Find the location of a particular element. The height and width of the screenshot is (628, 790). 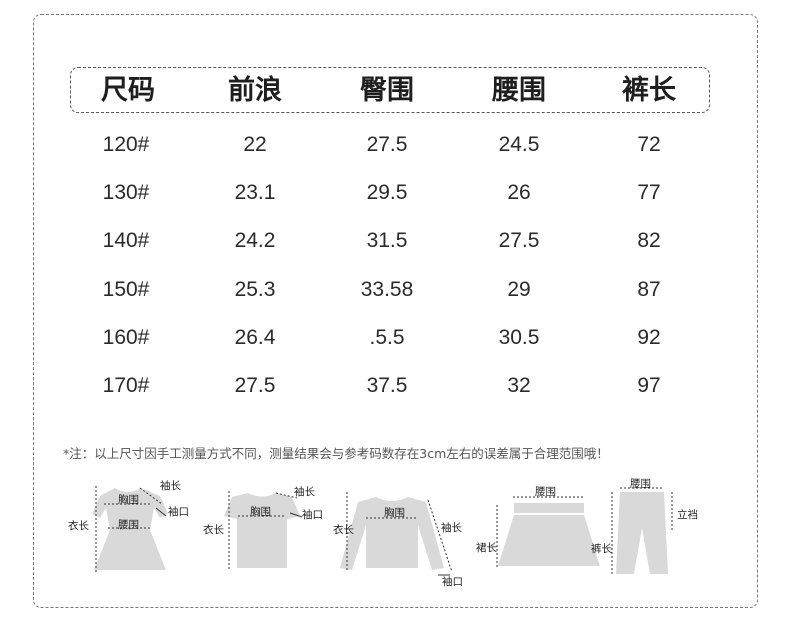

sweater-diagram is located at coordinates (396, 534).